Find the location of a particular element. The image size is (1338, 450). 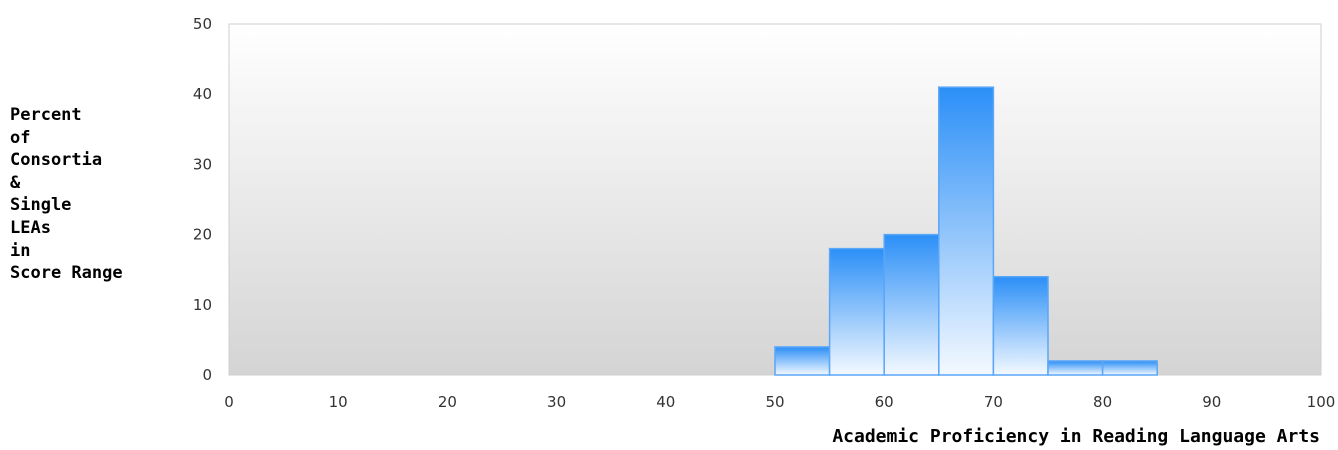

y-axis-label-line: Consortia is located at coordinates (56, 160).